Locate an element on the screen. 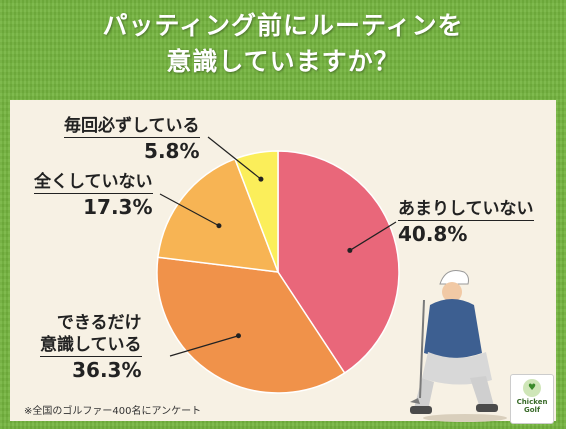 This screenshot has width=566, height=429. label-never: 全くしていない 17.3% is located at coordinates (93, 195).